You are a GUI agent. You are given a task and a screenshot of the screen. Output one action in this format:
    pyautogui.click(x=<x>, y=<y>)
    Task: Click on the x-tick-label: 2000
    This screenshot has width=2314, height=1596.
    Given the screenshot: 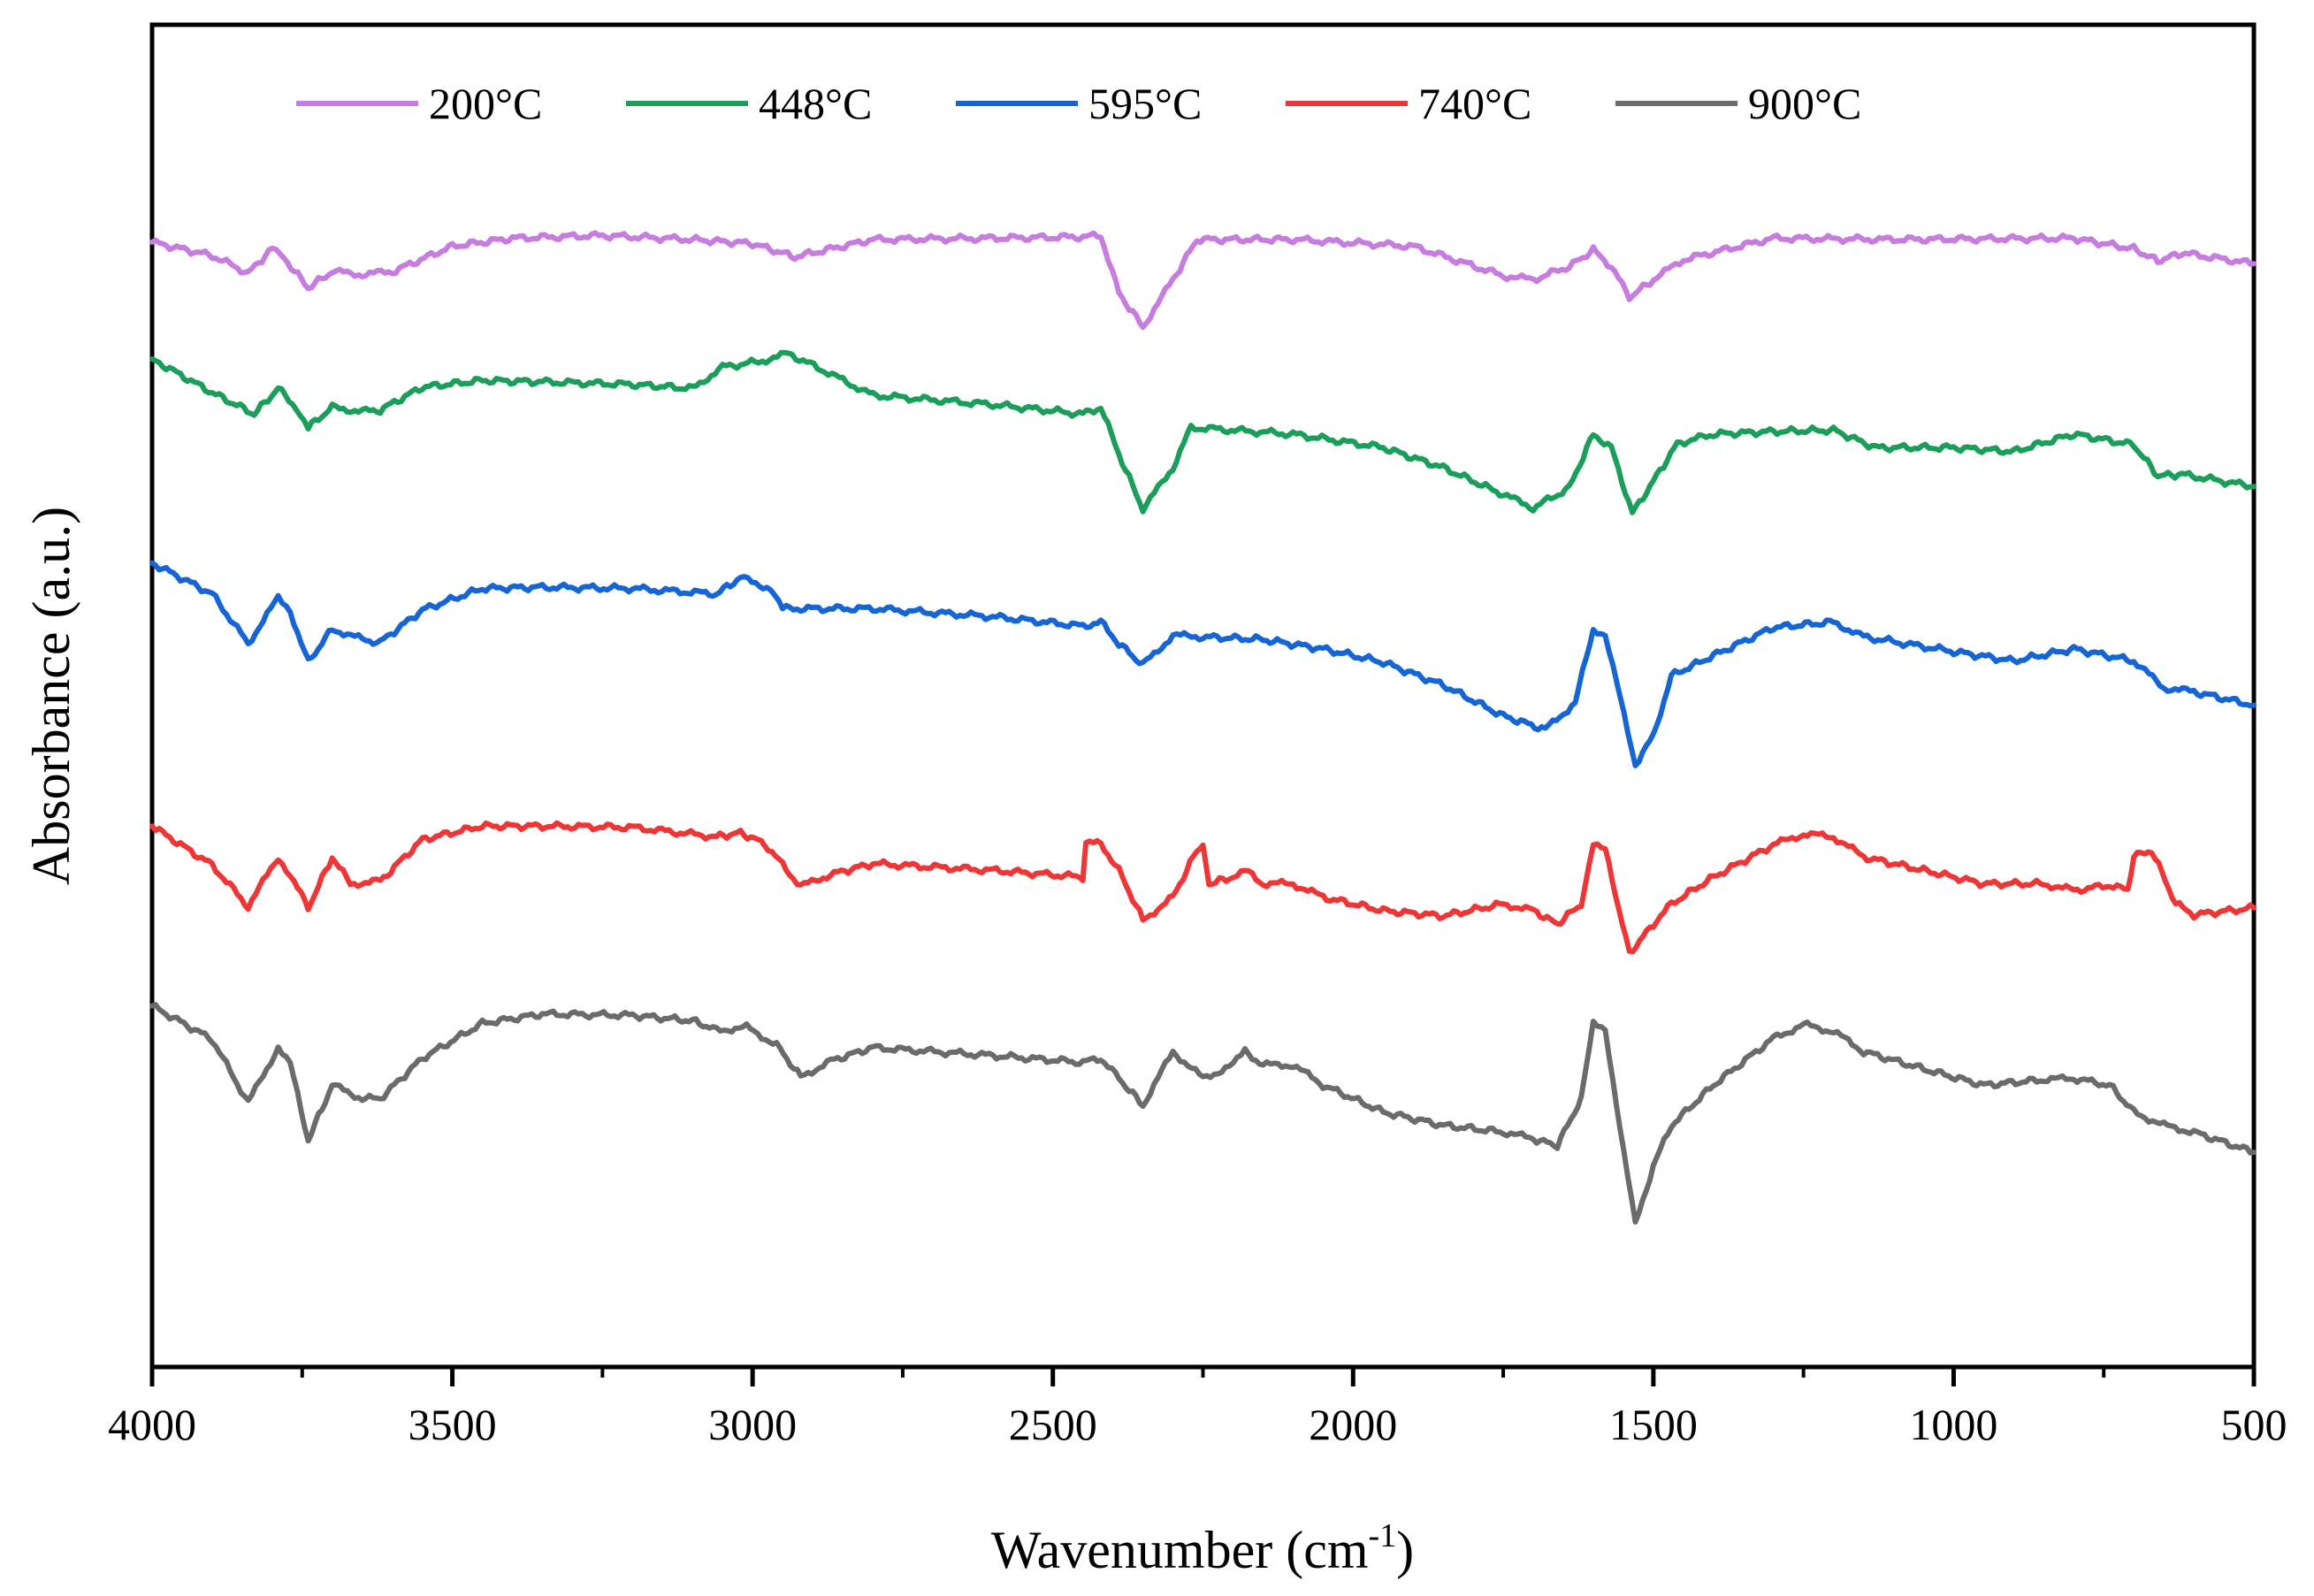 What is the action you would take?
    pyautogui.click(x=1353, y=1424)
    